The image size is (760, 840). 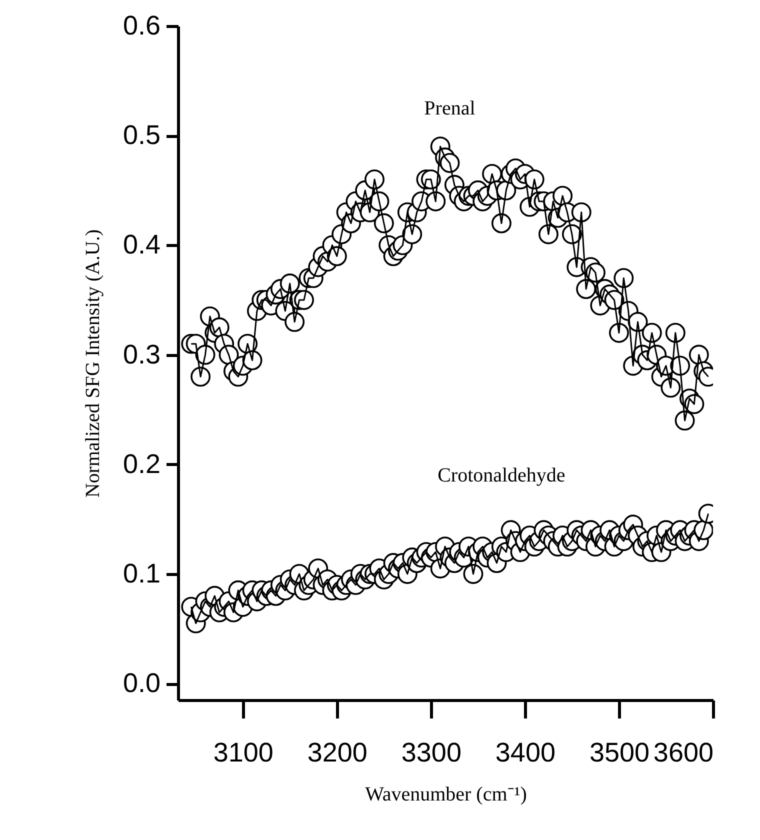 I want to click on x-tick-label: 3500, so click(x=619, y=753).